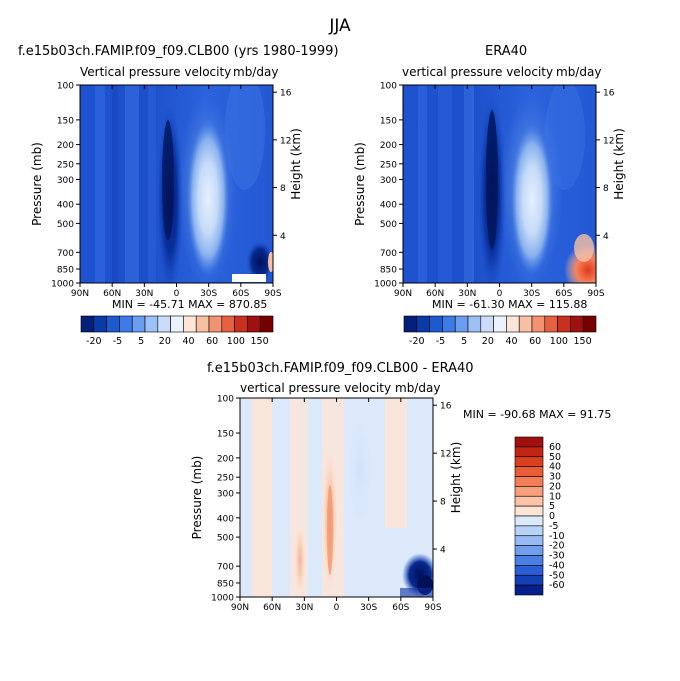  I want to click on pressure-tick-label: 500, so click(225, 539).